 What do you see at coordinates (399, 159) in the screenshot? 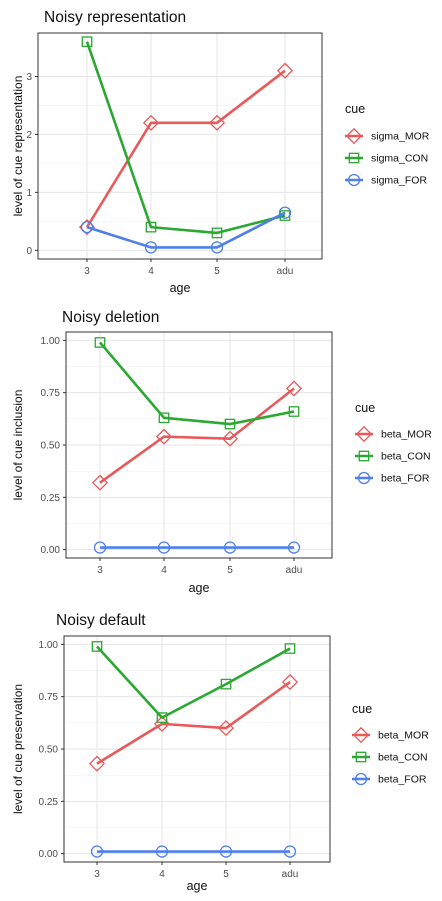
I see `legend-label: sigma_CON` at bounding box center [399, 159].